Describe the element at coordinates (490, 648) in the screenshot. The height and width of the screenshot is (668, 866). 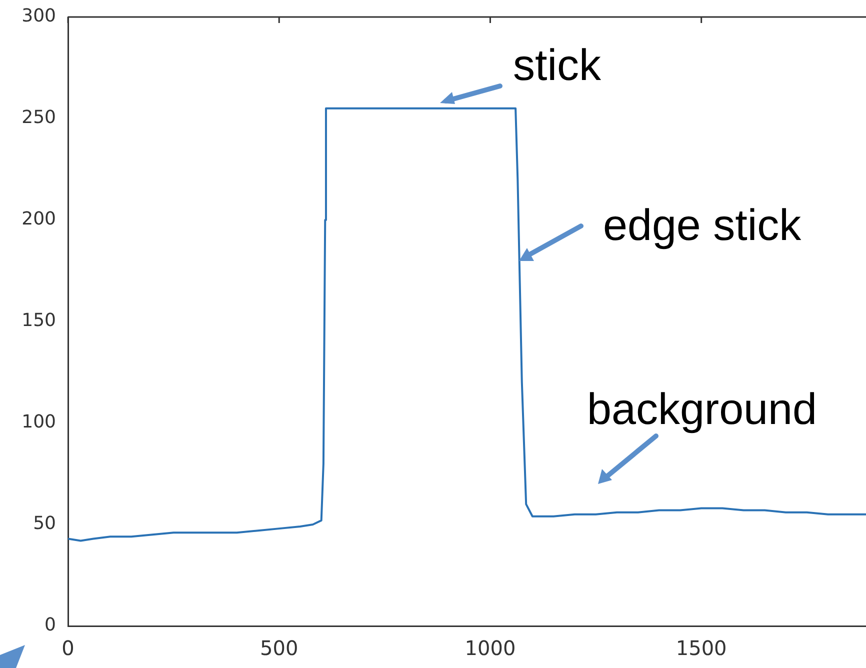
I see `x-tick-label: 1000` at that location.